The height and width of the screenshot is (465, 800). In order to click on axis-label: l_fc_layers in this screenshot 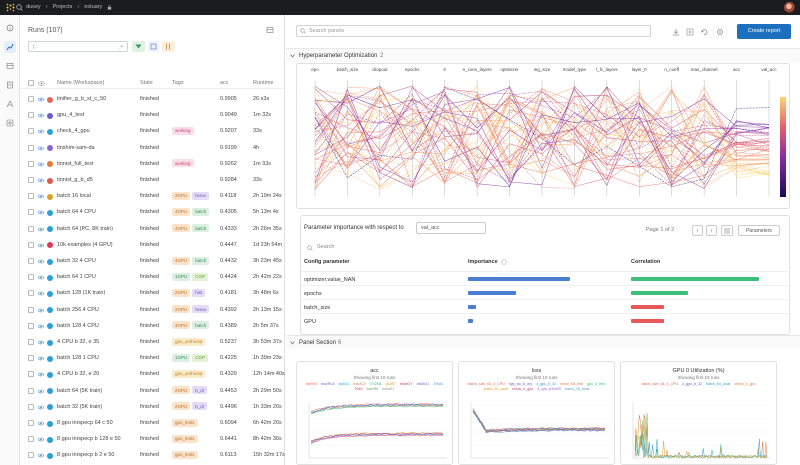, I will do `click(607, 69)`.